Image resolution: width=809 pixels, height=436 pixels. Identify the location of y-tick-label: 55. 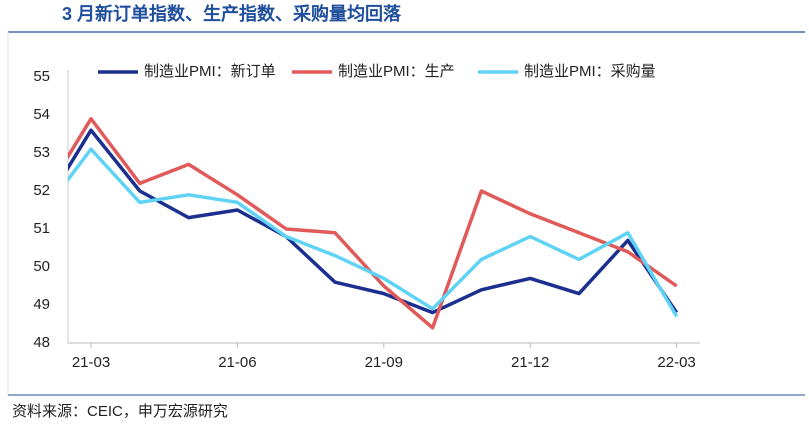
(41, 76).